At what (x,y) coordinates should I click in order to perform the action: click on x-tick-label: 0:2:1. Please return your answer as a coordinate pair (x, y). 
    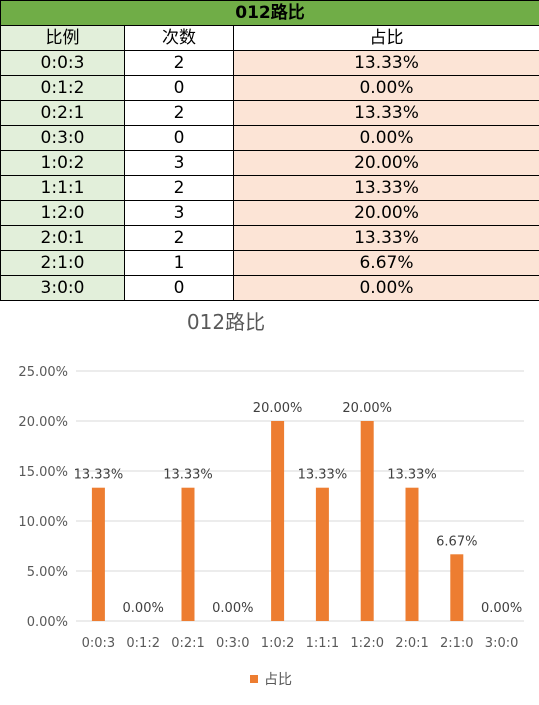
    Looking at the image, I should click on (188, 643).